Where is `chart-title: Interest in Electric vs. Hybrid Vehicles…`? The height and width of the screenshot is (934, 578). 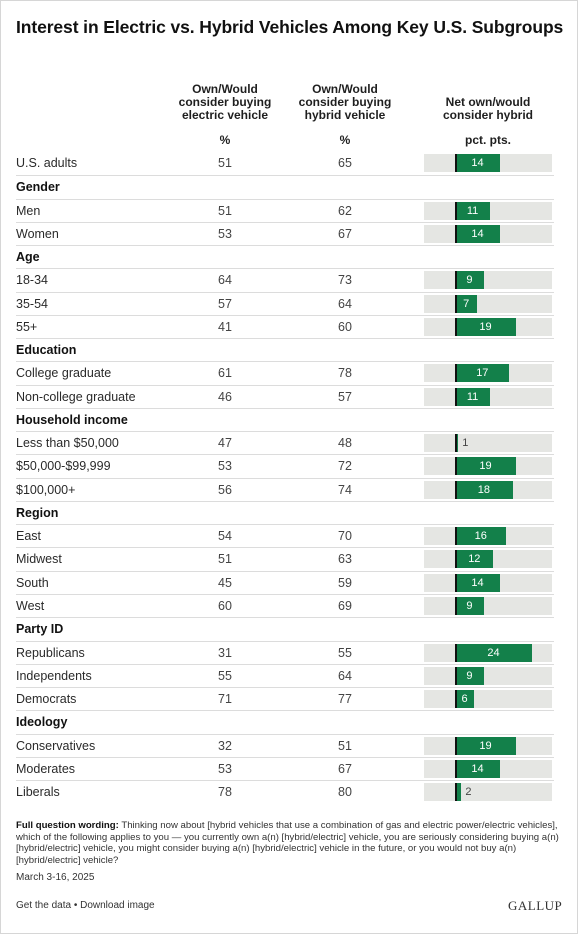
chart-title: Interest in Electric vs. Hybrid Vehicles… is located at coordinates (290, 27).